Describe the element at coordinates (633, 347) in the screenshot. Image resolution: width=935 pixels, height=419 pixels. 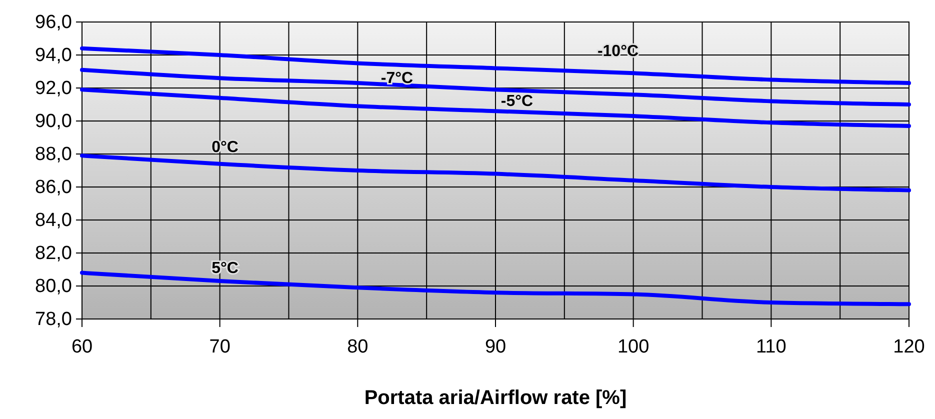
I see `x-tick-label: 100` at that location.